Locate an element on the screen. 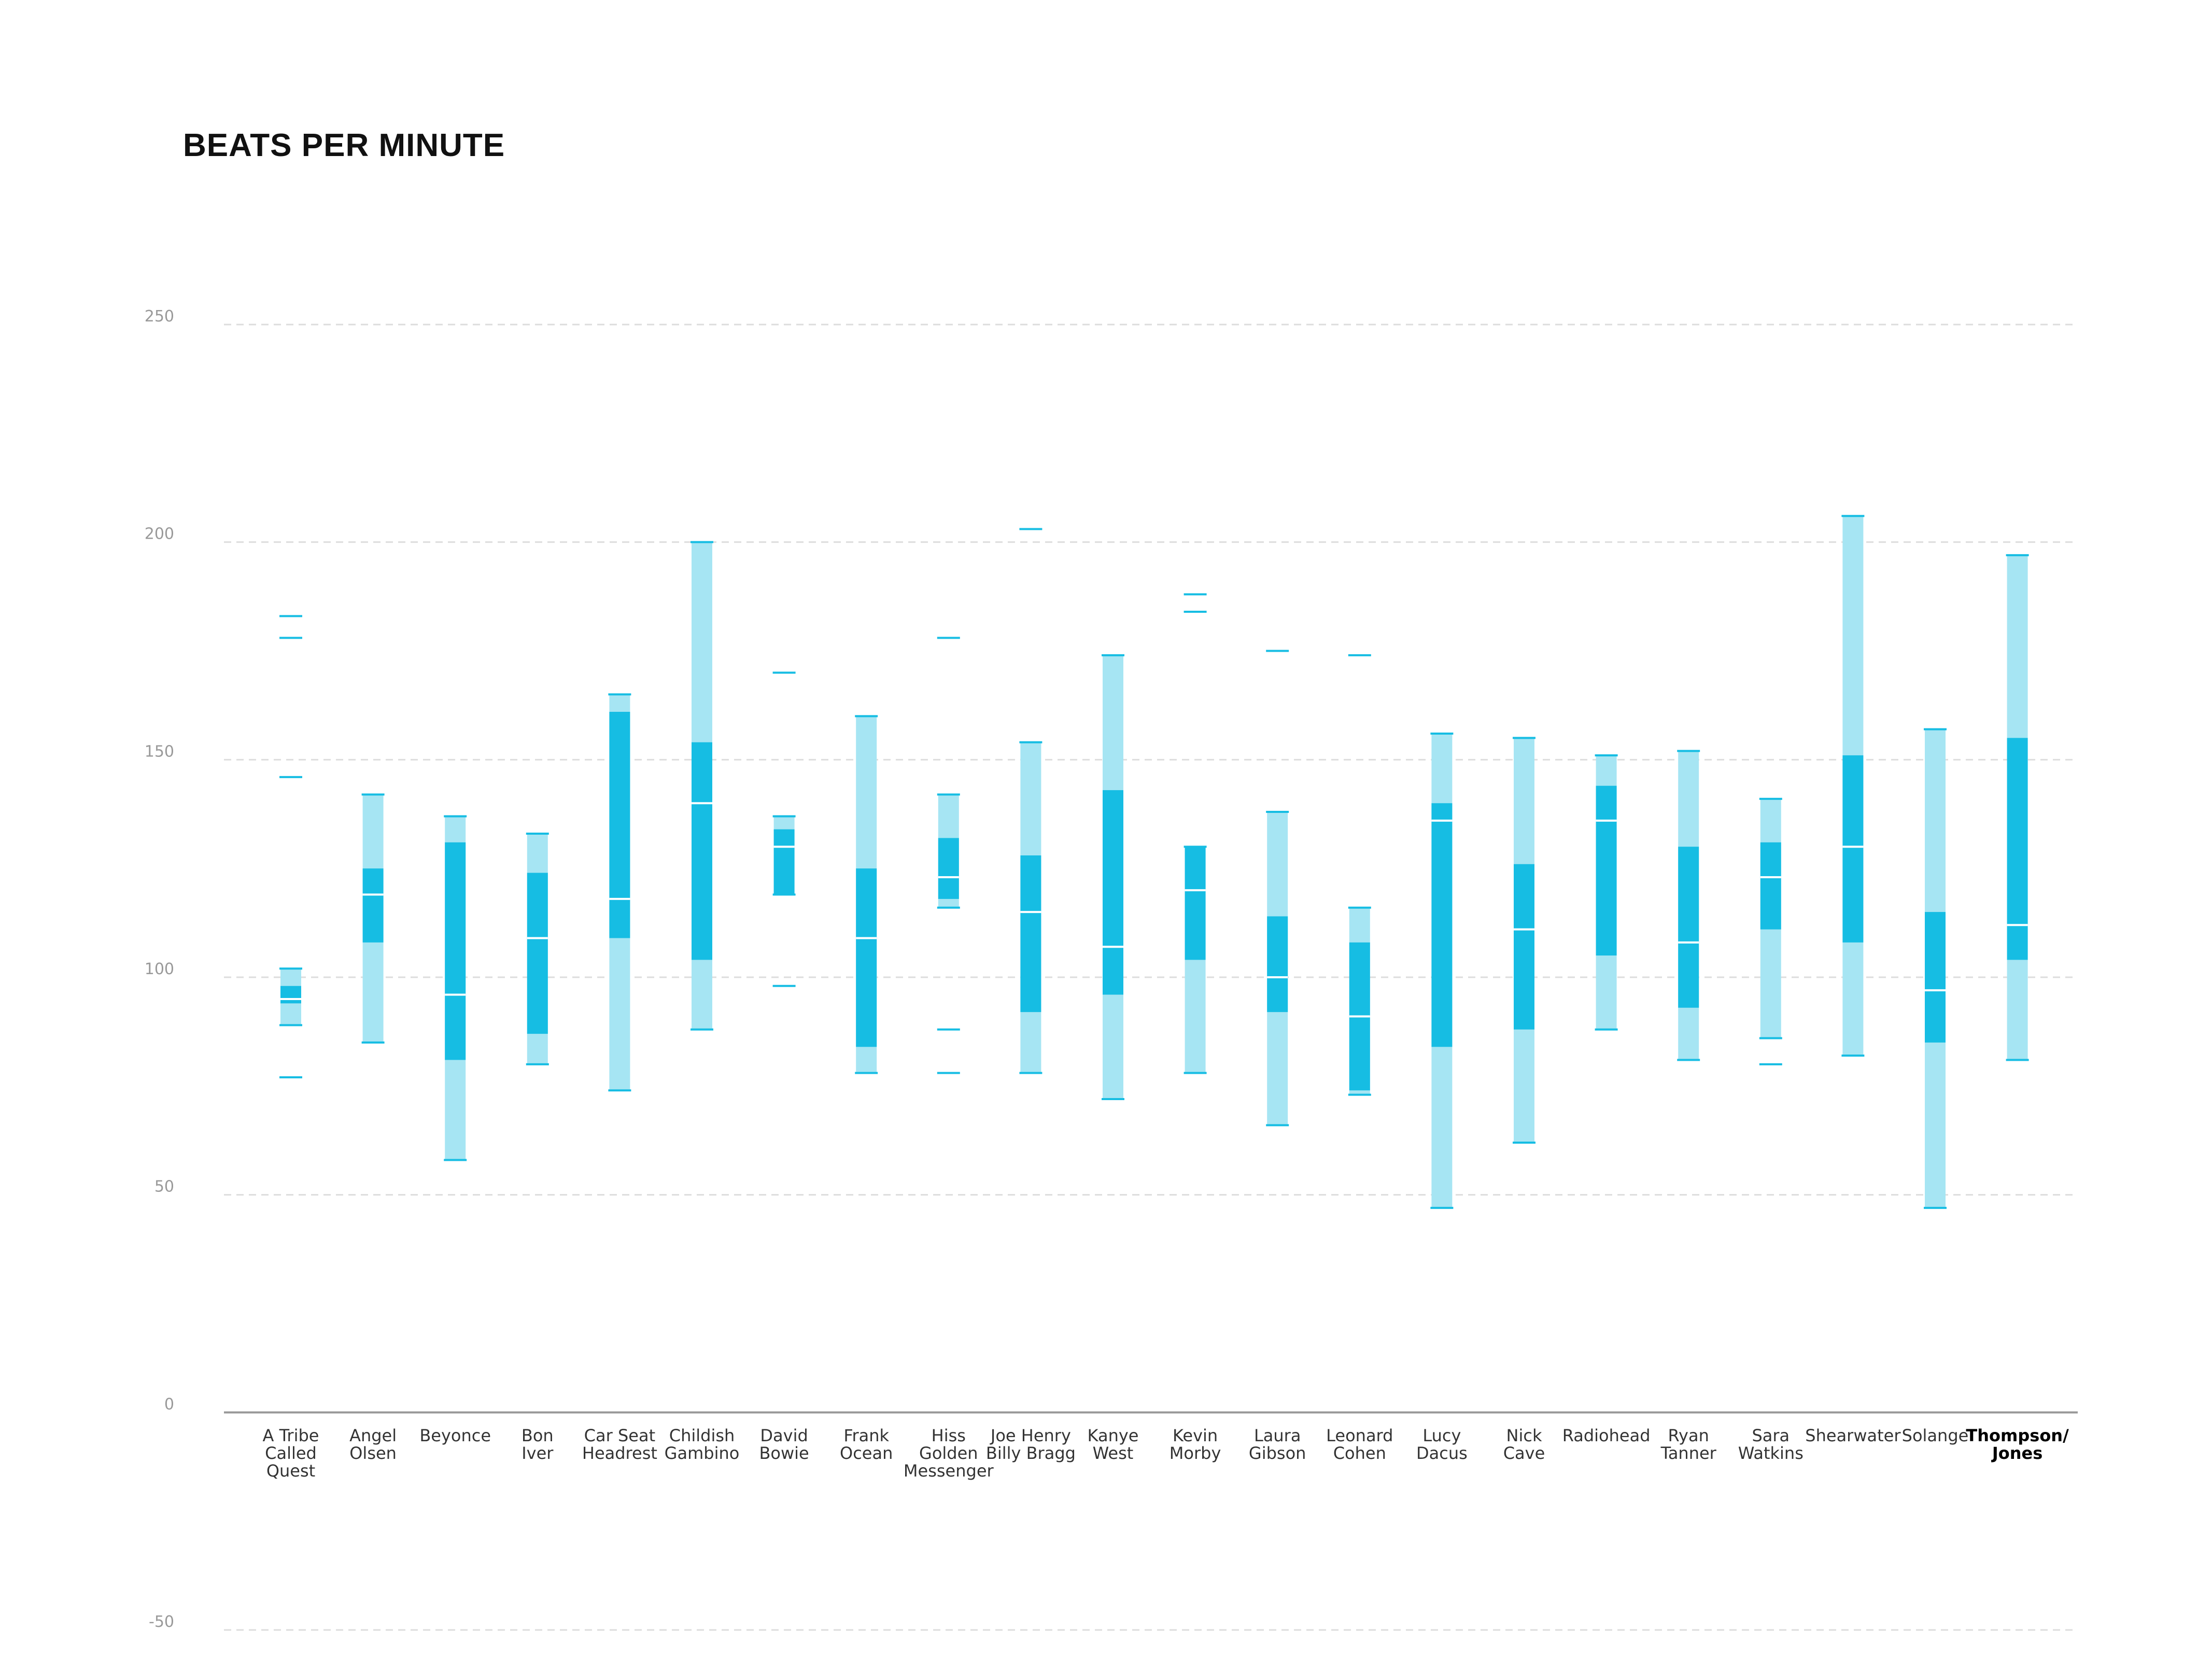  category-label: Laura Gibson is located at coordinates (1277, 1444).